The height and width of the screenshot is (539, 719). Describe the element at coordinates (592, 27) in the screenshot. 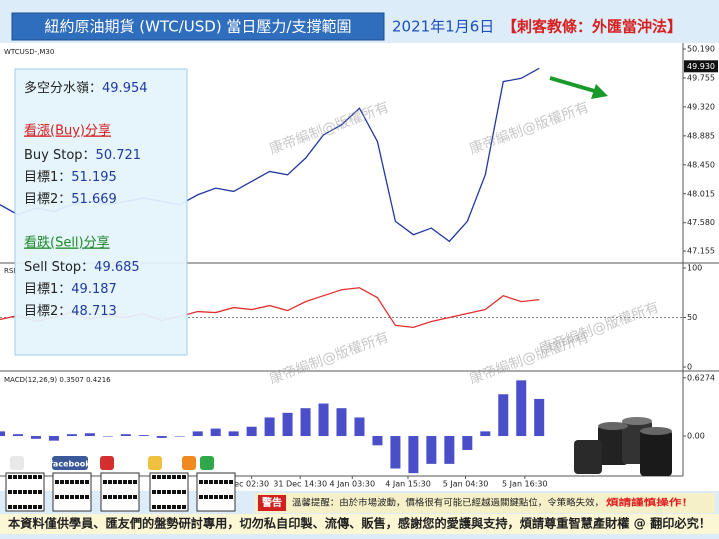

I see `series-name: 【刺客教條：外匯當沖法】` at that location.